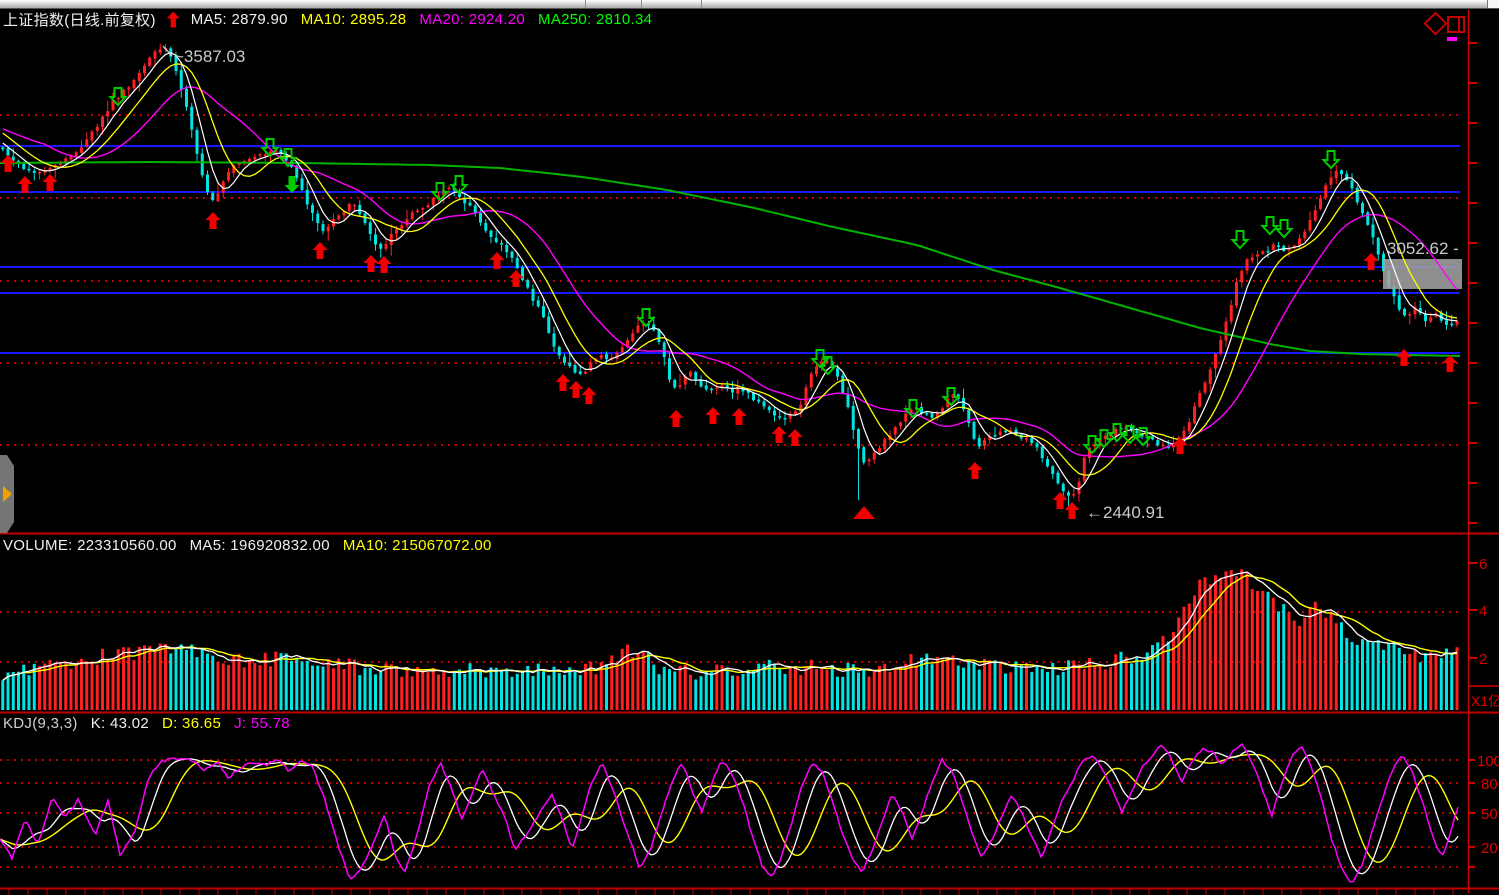 Image resolution: width=1499 pixels, height=895 pixels. Describe the element at coordinates (1452, 39) in the screenshot. I see `magenta-indicator-chip` at that location.